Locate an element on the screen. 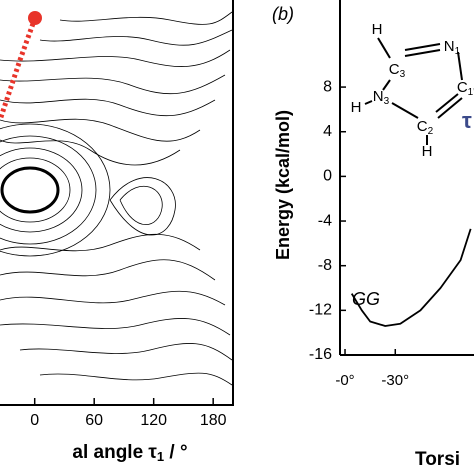 Image resolution: width=474 pixels, height=474 pixels. x-tick-label: 180 is located at coordinates (213, 420).